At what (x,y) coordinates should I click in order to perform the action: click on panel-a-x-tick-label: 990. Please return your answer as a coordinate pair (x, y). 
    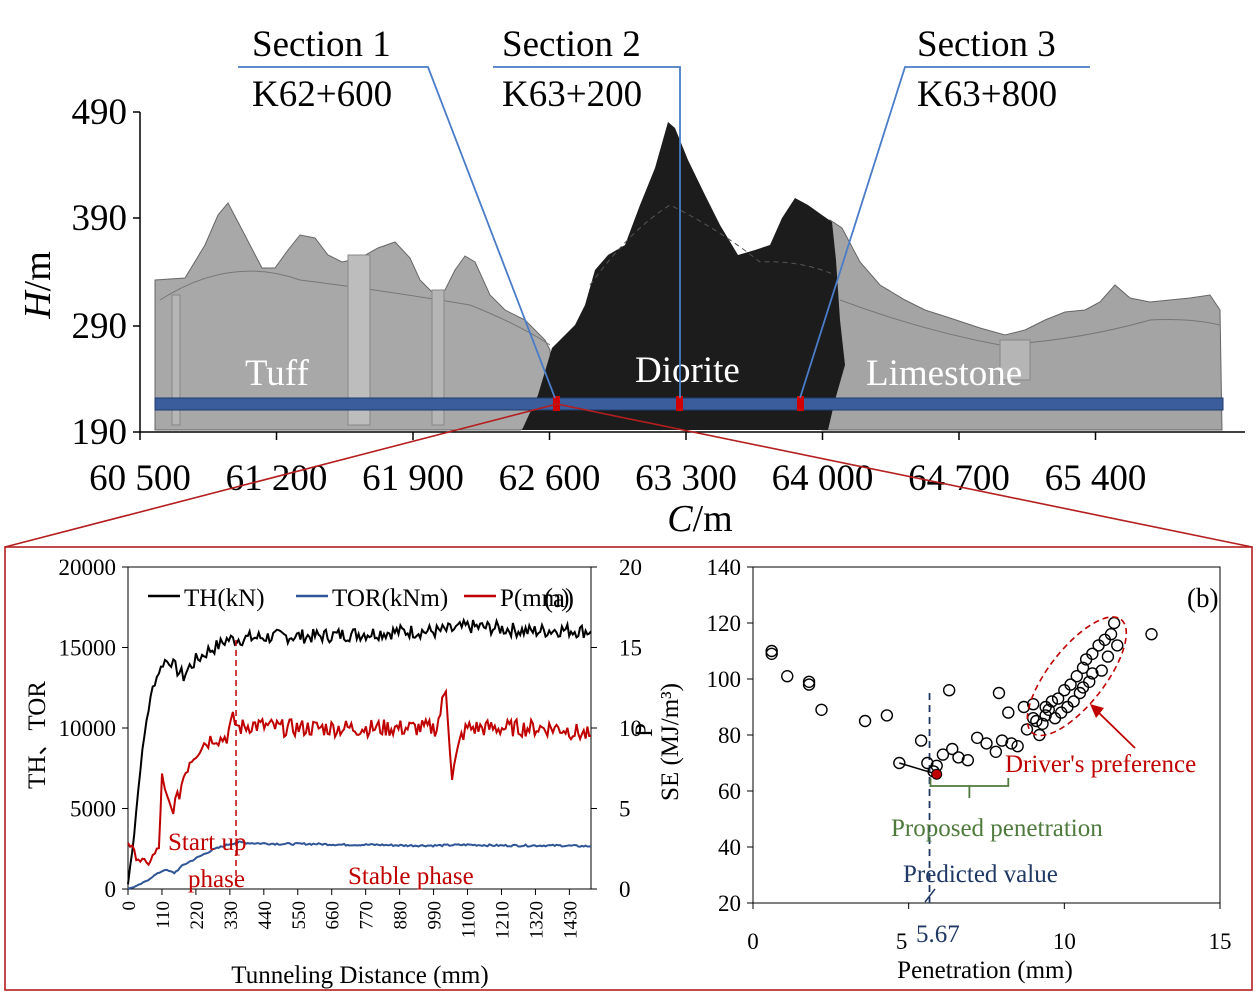
    Looking at the image, I should click on (435, 915).